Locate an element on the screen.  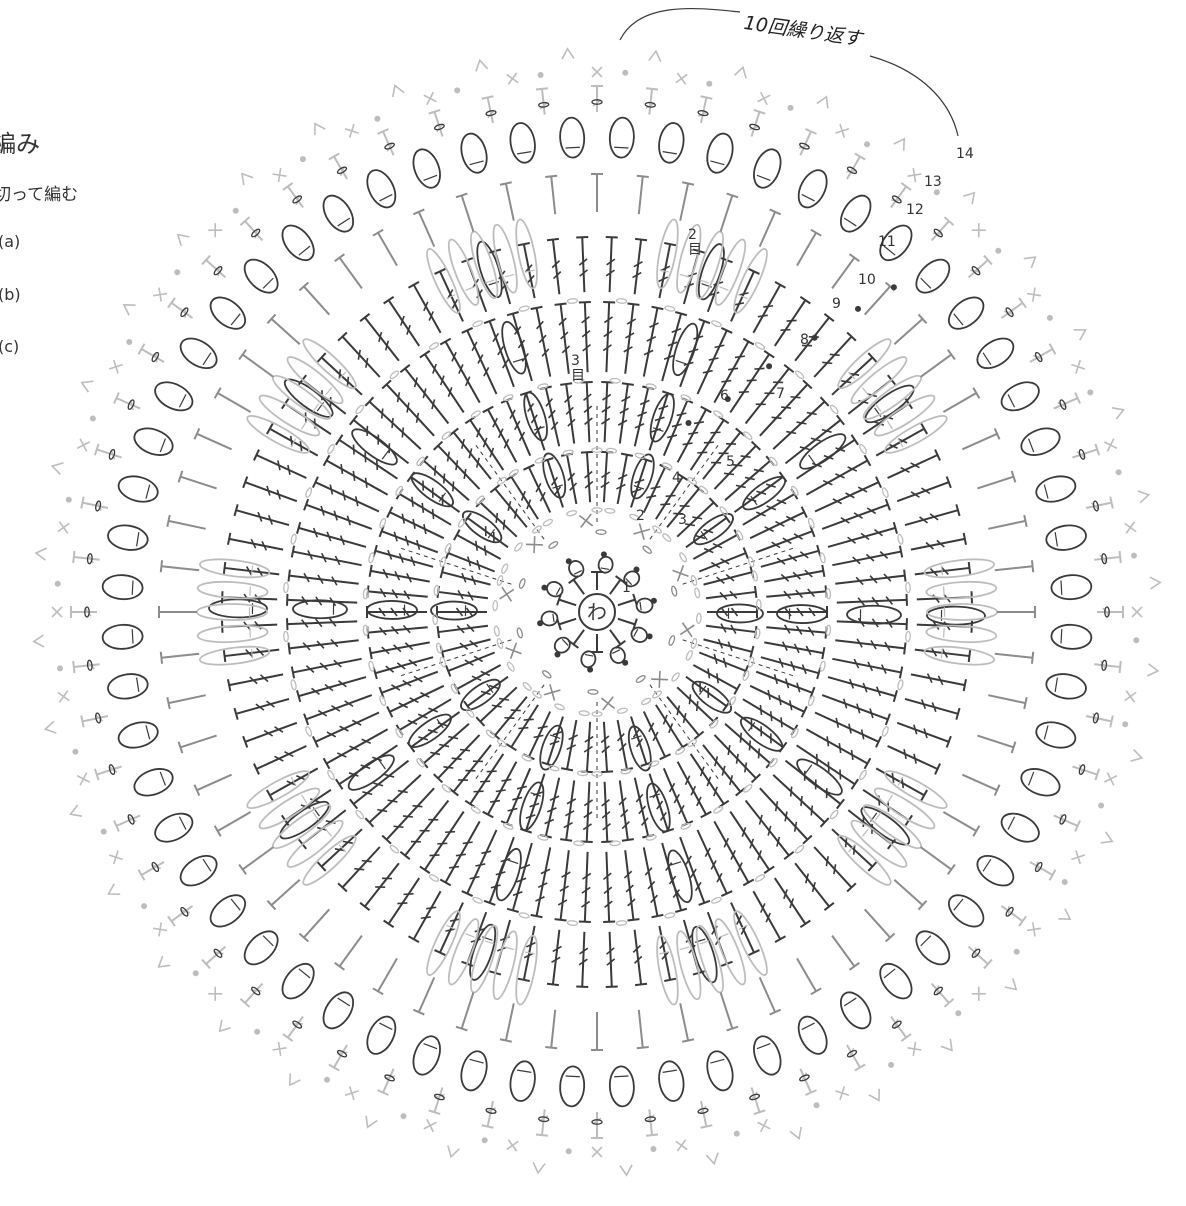
round4-stitch is located at coordinates (466, 578).